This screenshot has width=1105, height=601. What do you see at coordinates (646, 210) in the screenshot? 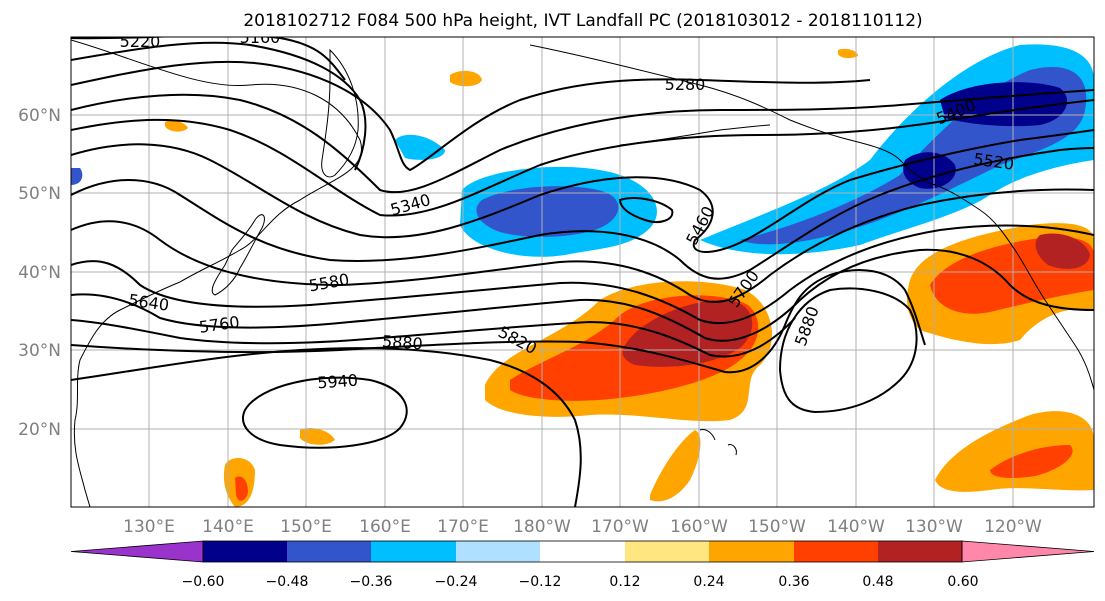
I see `contour-5880-small` at bounding box center [646, 210].